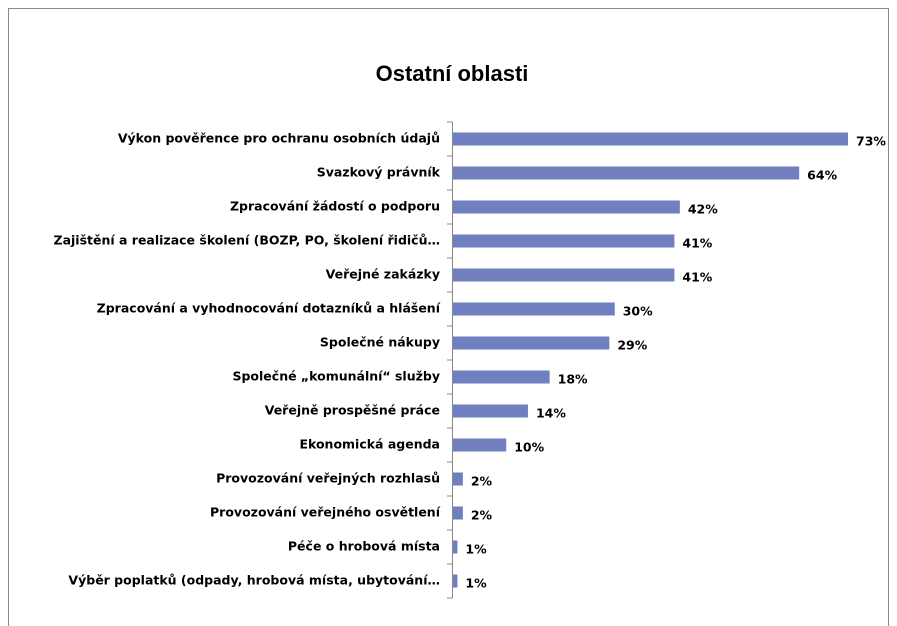  What do you see at coordinates (336, 376) in the screenshot?
I see `category-label: Společné „komunální“ služby` at bounding box center [336, 376].